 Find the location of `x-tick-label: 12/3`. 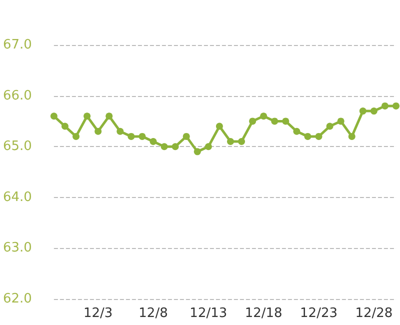

x-tick-label: 12/3 is located at coordinates (98, 313).